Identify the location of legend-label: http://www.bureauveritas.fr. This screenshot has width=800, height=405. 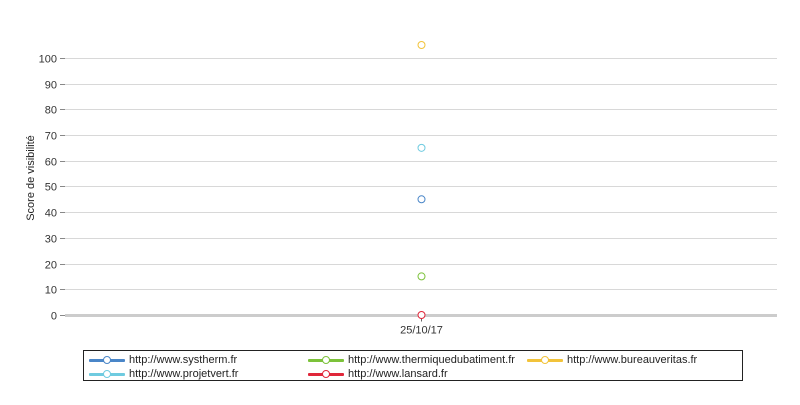
(632, 359).